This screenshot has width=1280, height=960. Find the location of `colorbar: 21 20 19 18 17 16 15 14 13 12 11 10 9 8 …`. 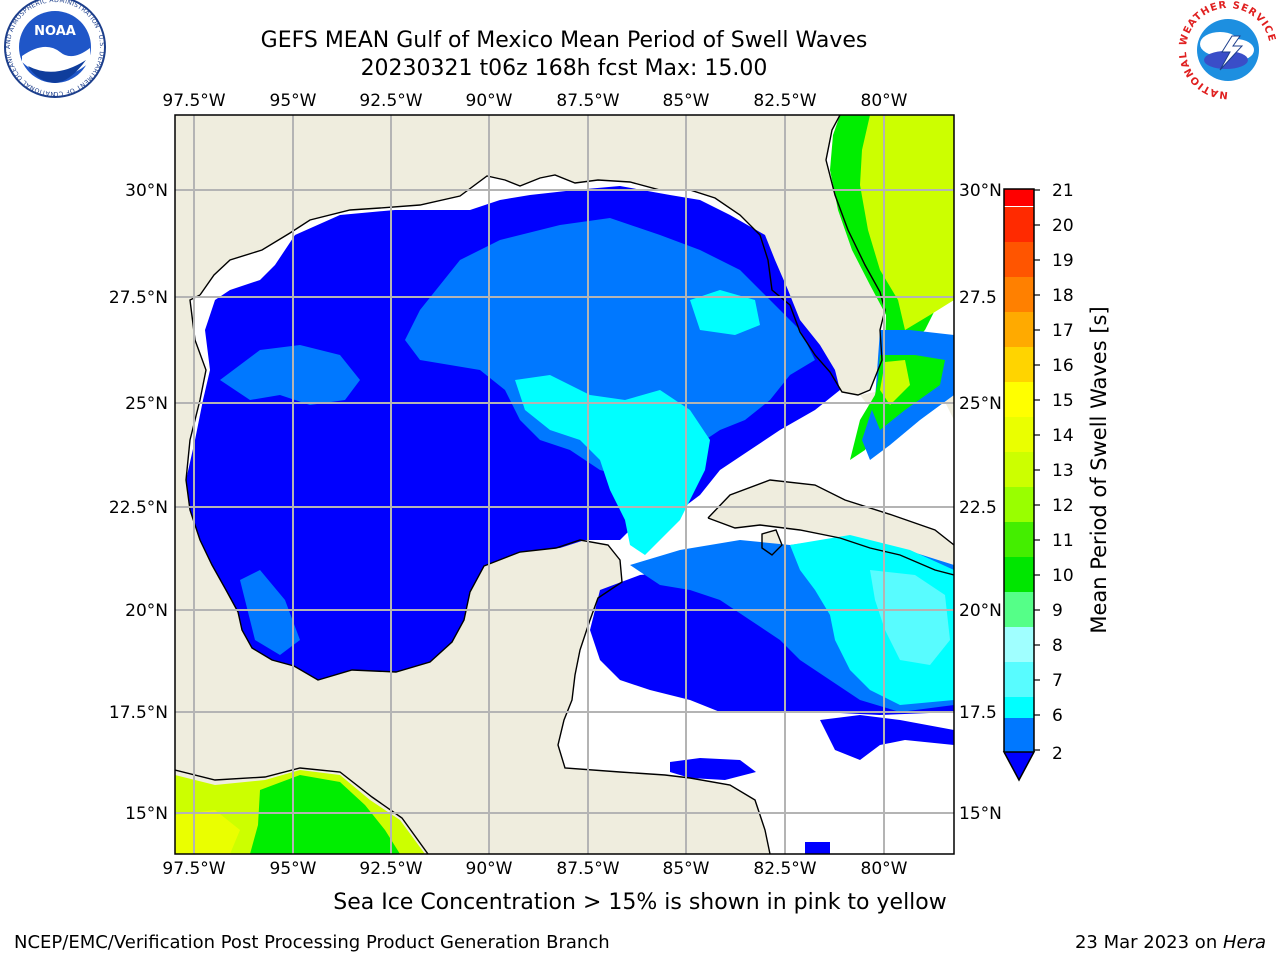

colorbar: 21 20 19 18 17 16 15 14 13 12 11 10 9 8 … is located at coordinates (1056, 481).